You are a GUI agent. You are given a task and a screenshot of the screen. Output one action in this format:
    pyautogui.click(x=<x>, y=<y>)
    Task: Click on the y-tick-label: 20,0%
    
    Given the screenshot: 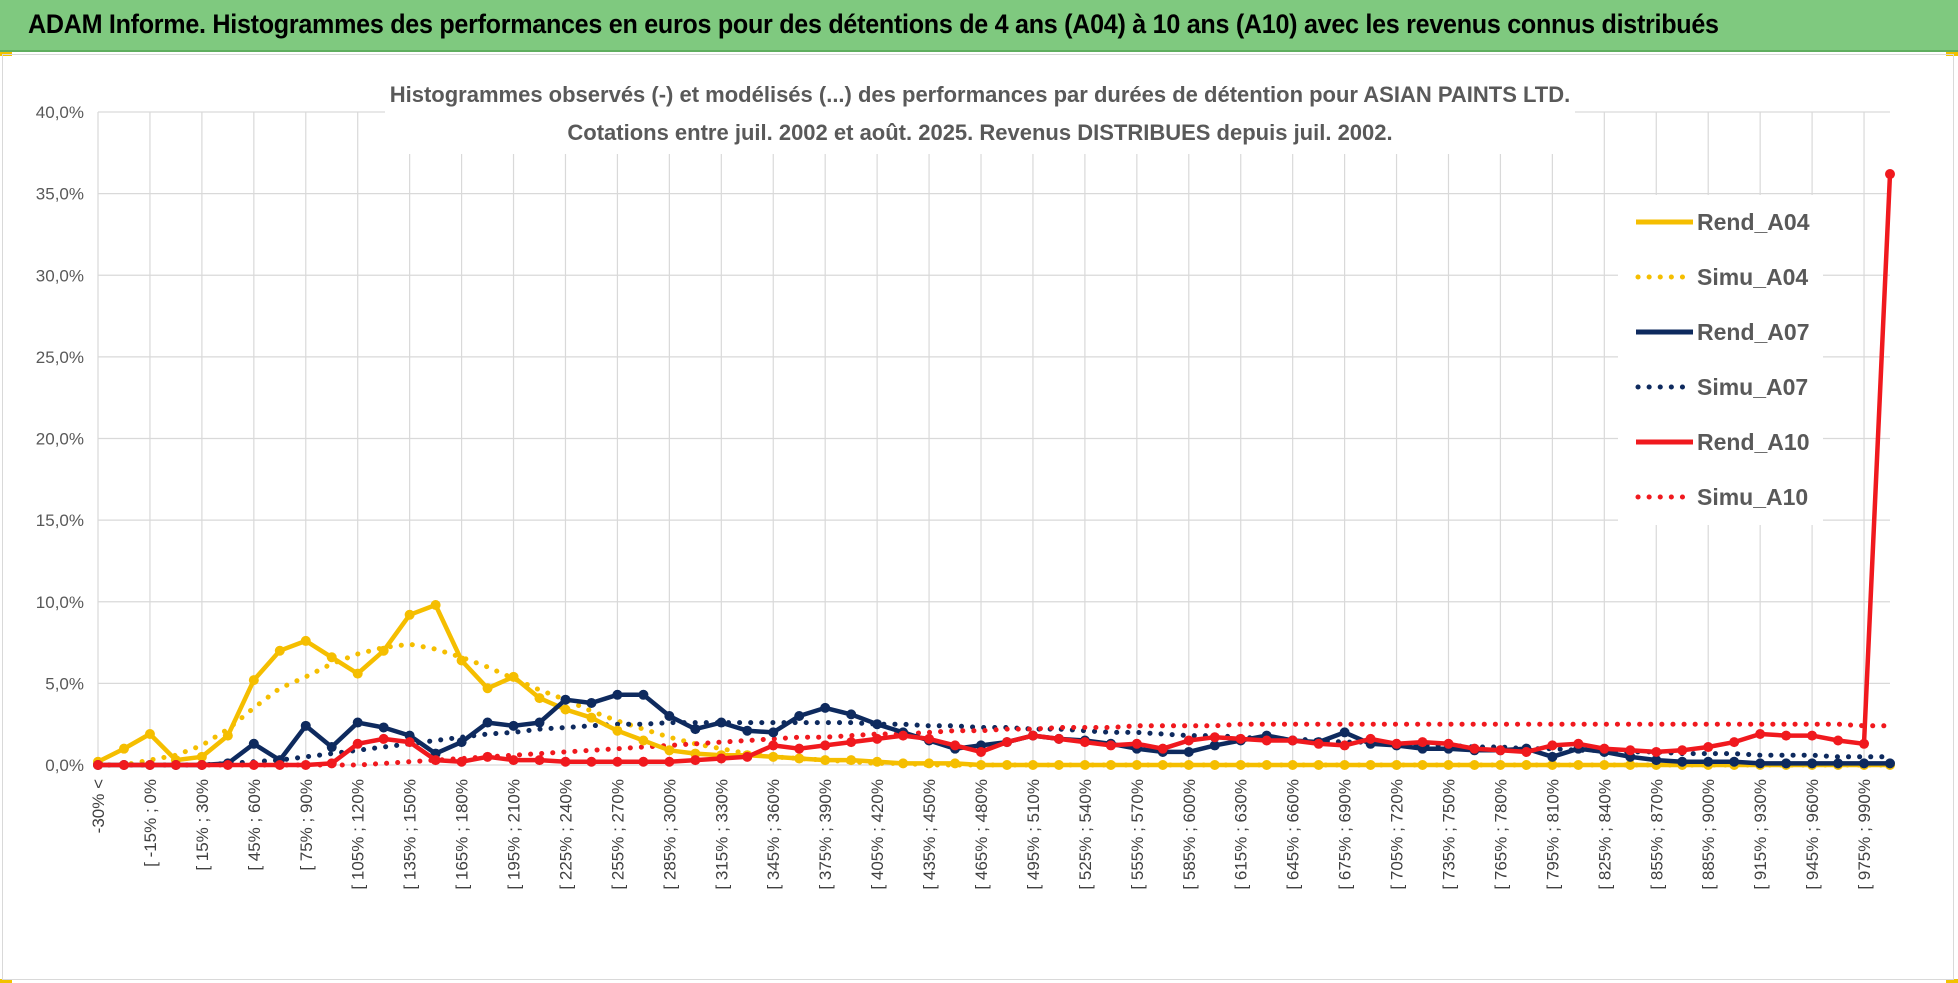 What is the action you would take?
    pyautogui.click(x=60, y=439)
    